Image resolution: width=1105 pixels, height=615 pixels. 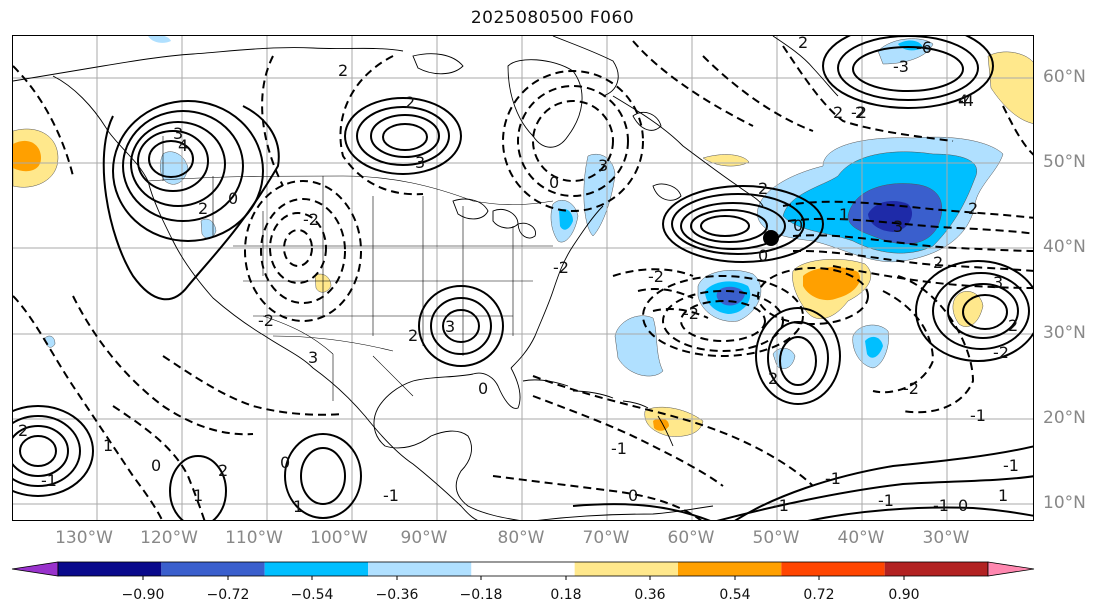 I want to click on lon-label: 90°W, so click(x=424, y=538).